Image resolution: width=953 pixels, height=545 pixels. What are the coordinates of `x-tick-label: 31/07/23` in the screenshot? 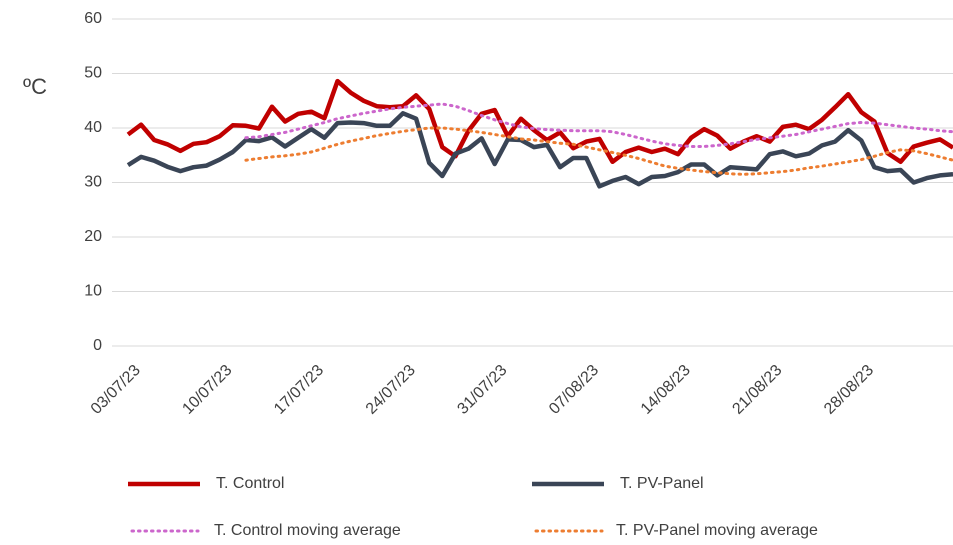 It's located at (482, 390).